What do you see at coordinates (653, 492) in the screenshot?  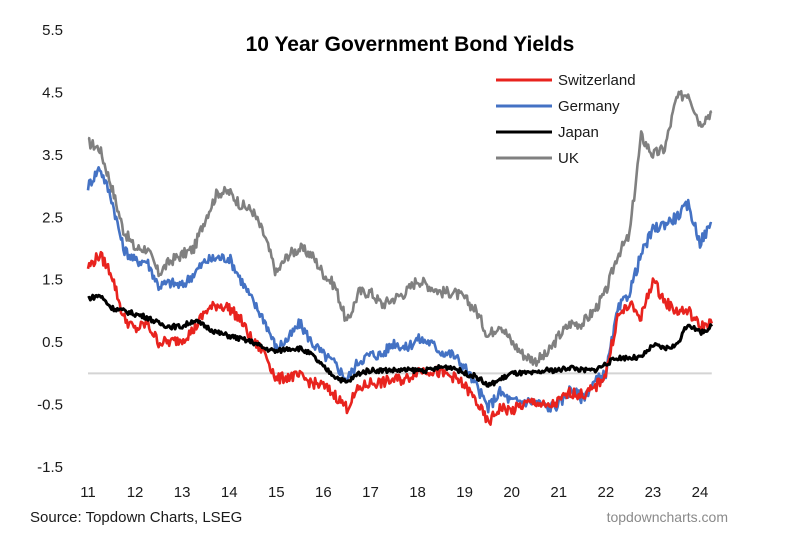 I see `x-tick-label: 23` at bounding box center [653, 492].